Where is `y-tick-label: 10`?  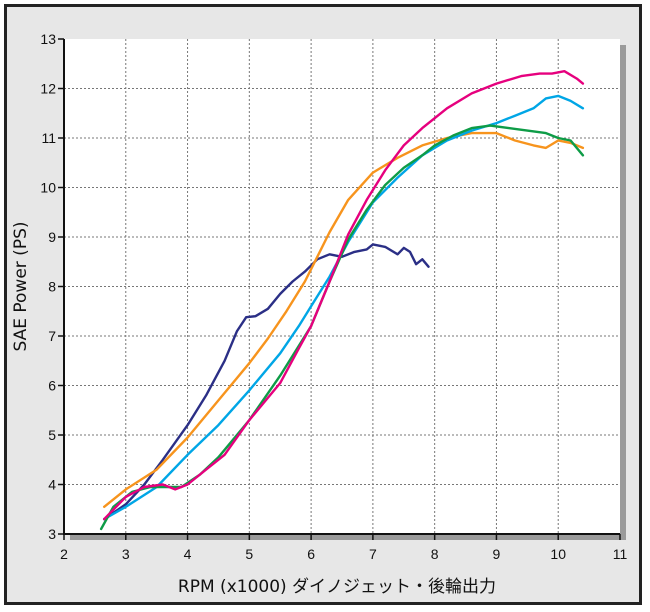 y-tick-label: 10 is located at coordinates (48, 188).